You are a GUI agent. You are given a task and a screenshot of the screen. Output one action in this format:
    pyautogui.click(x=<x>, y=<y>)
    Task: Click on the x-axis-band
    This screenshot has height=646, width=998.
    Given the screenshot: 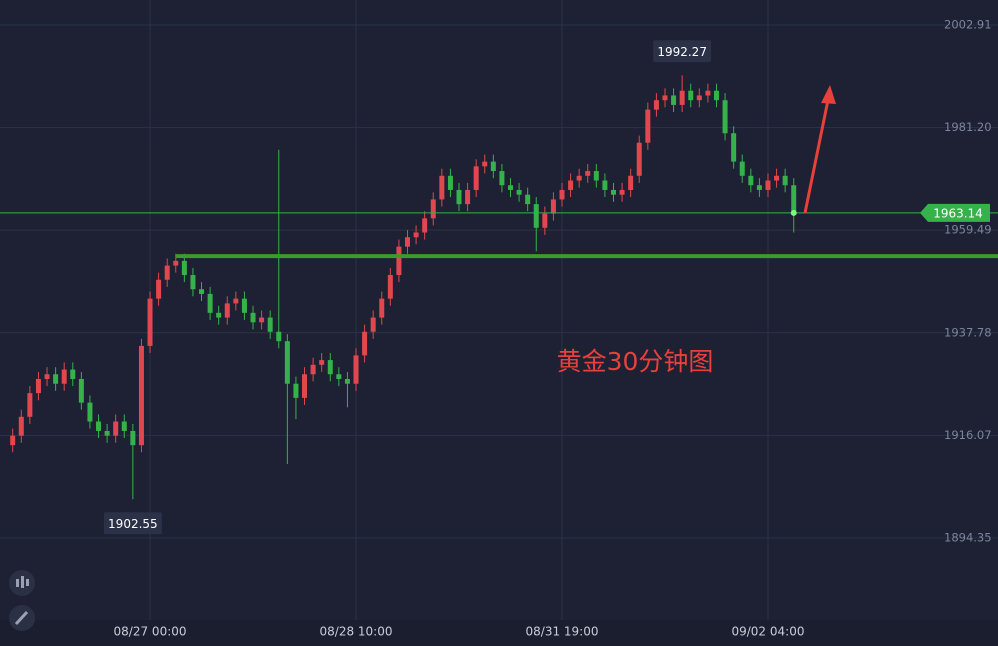 What is the action you would take?
    pyautogui.click(x=499, y=633)
    